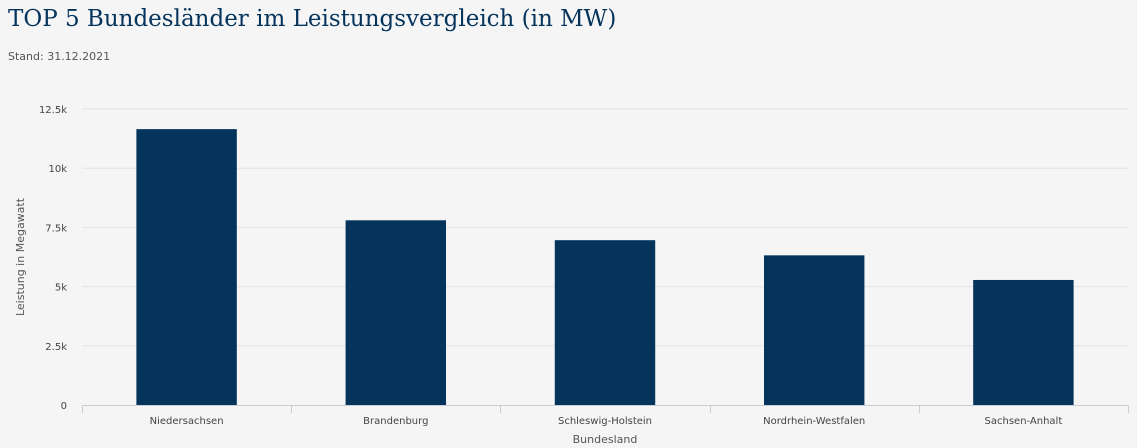 The image size is (1137, 448). I want to click on y-axis-title: Leistung in Megawatt, so click(20, 256).